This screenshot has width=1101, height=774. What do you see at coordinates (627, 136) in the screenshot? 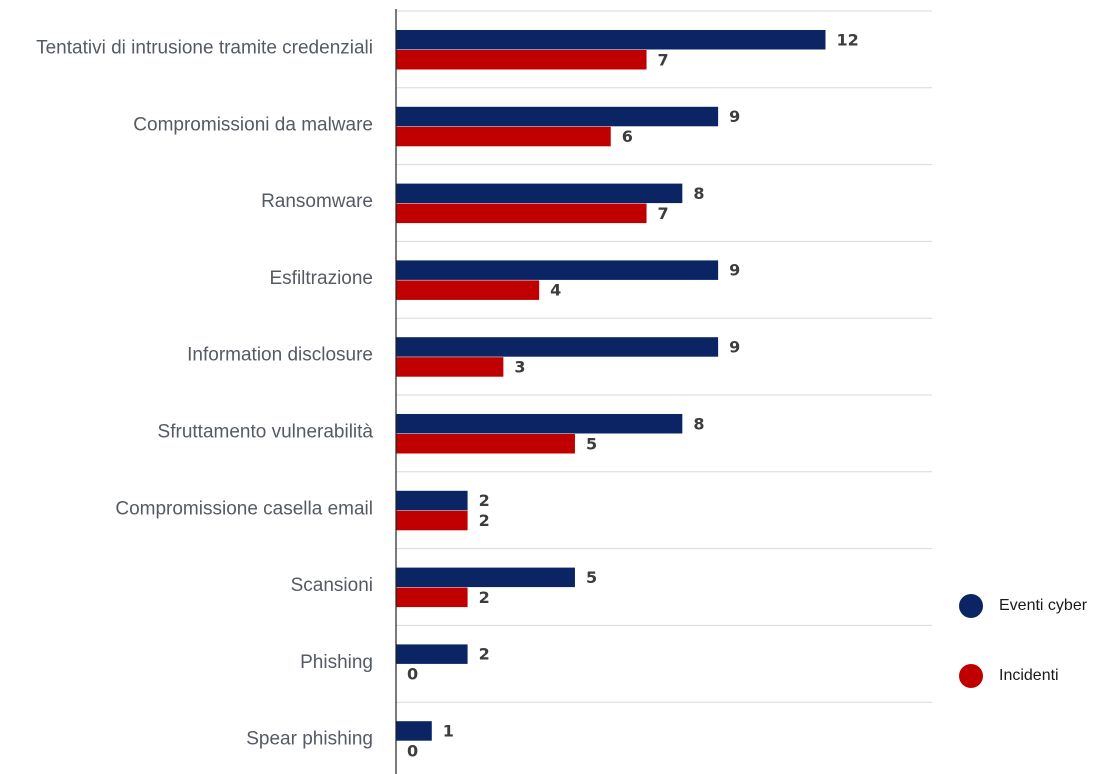
I see `data-label: 6` at bounding box center [627, 136].